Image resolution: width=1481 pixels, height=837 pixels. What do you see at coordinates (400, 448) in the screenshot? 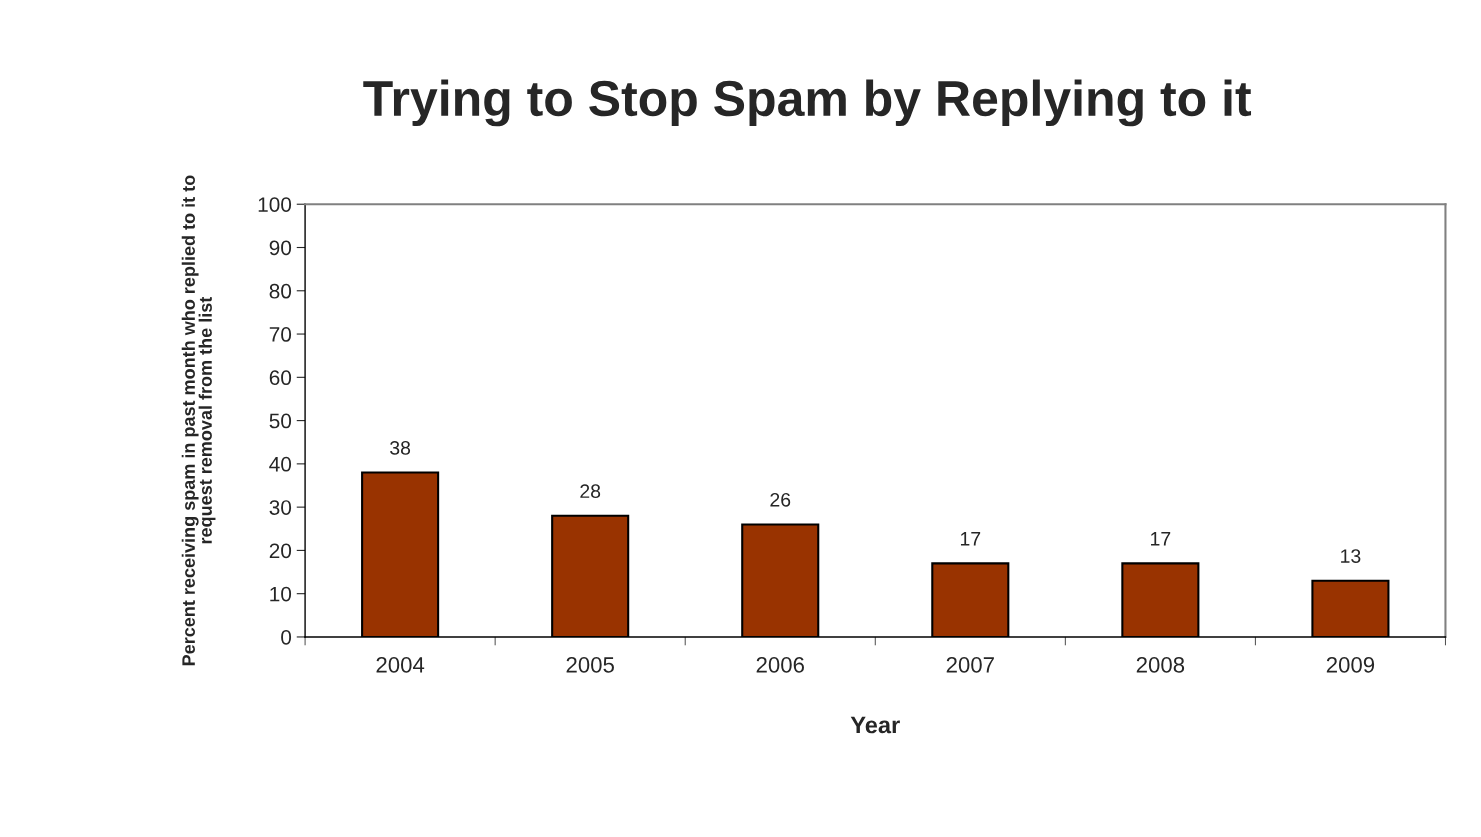
I see `data-label: 38` at bounding box center [400, 448].